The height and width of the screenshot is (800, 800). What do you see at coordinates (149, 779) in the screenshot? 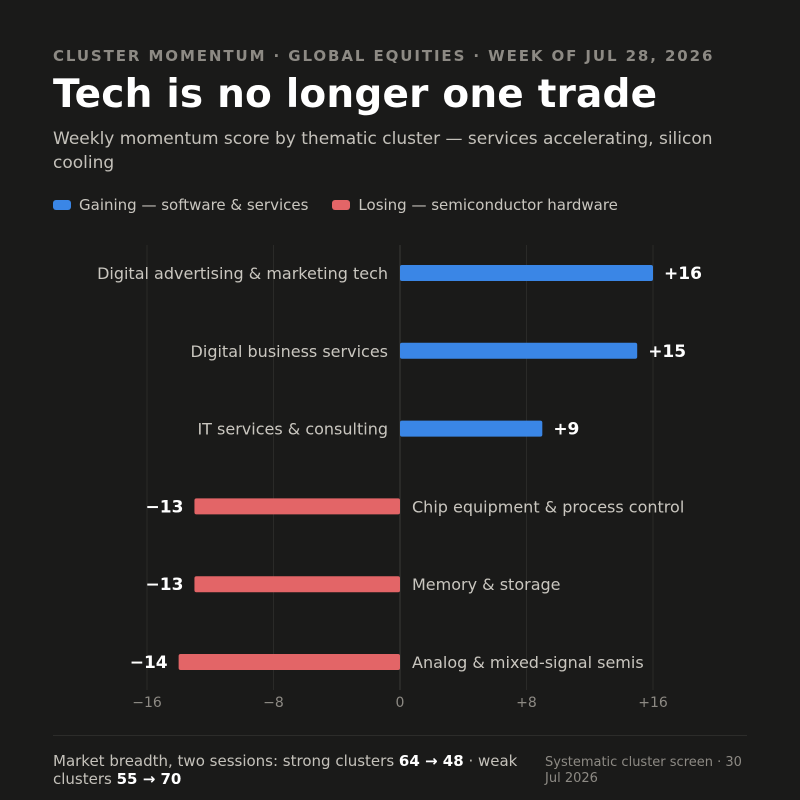
I see `weak-change: 55 → 70` at bounding box center [149, 779].